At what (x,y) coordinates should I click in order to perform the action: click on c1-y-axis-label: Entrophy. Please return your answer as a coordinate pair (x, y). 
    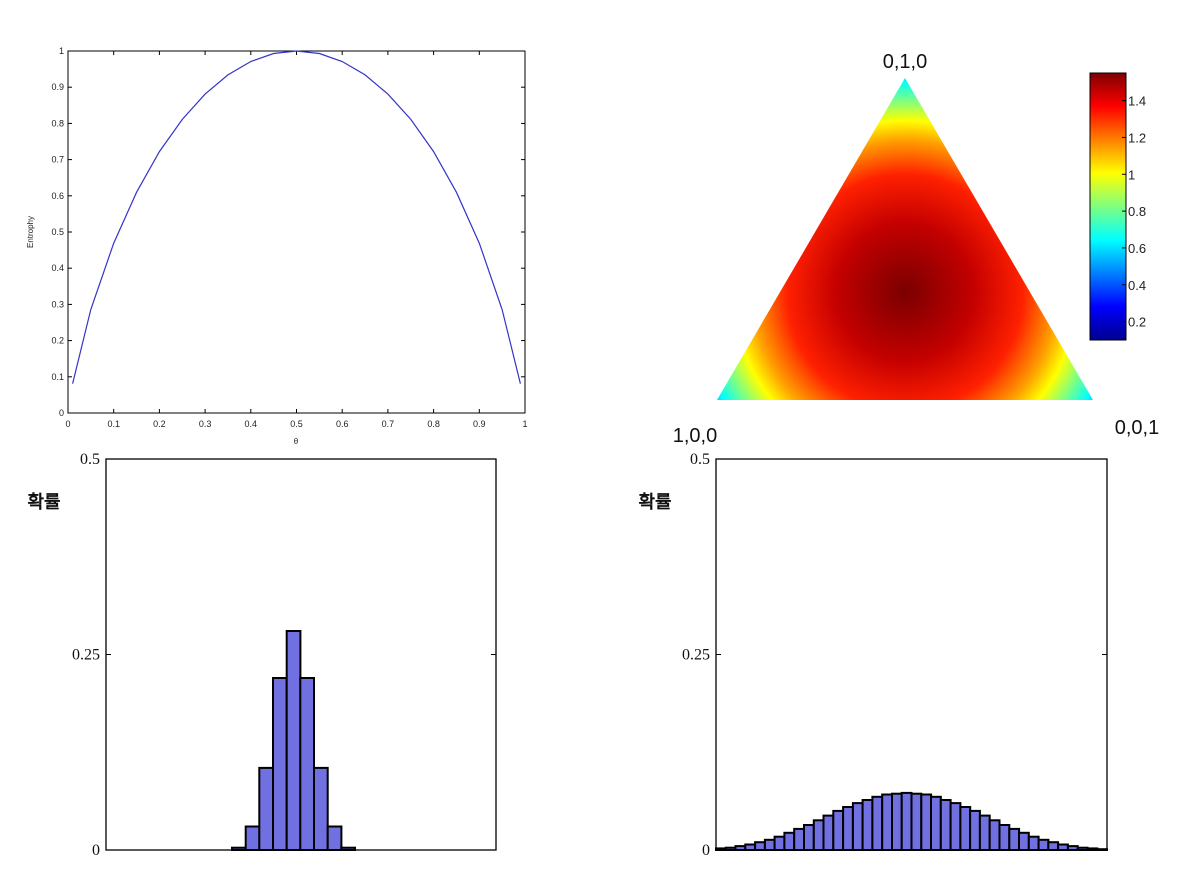
    Looking at the image, I should click on (30, 232).